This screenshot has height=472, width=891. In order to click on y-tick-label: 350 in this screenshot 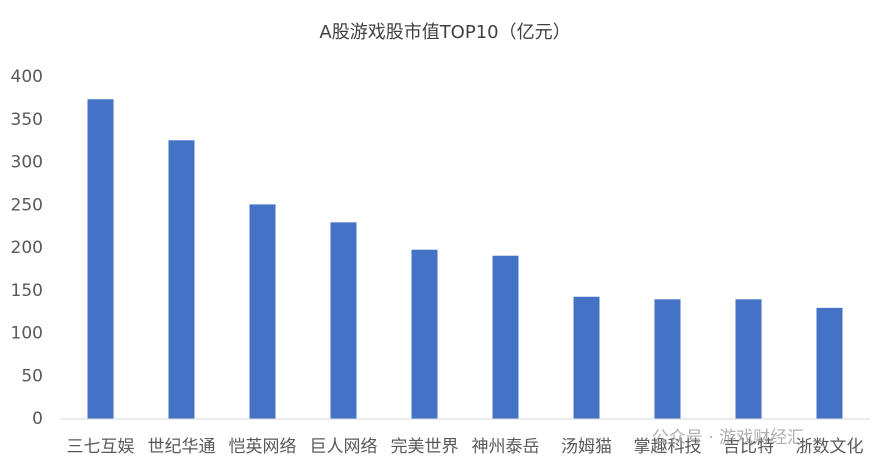, I will do `click(27, 120)`.